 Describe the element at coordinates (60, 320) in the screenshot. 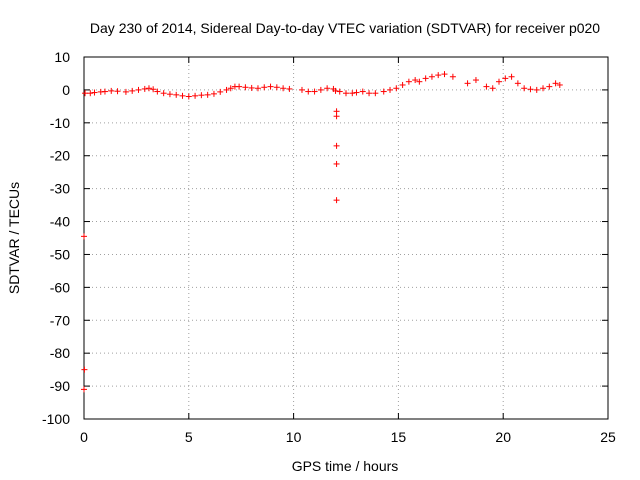

I see `y-tick-label: -70` at that location.